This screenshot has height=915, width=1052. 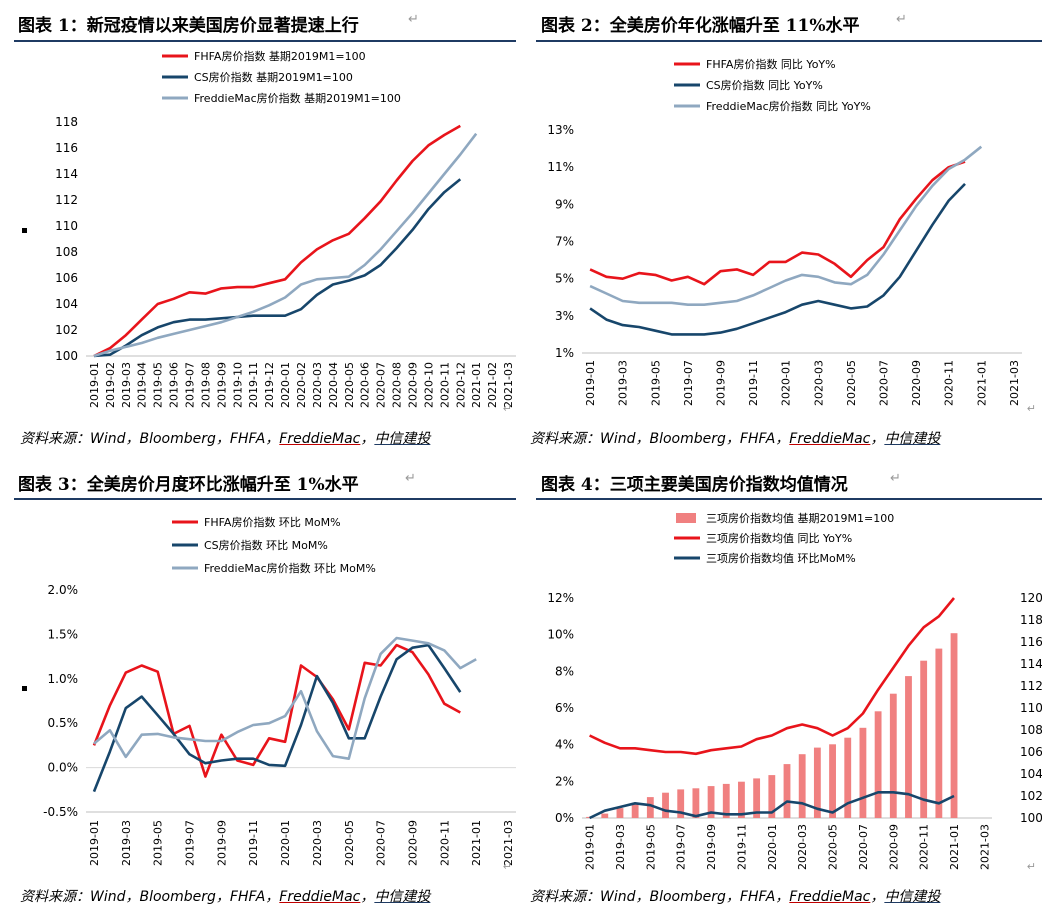 I want to click on x-tick-label: 2019-06, so click(x=174, y=385).